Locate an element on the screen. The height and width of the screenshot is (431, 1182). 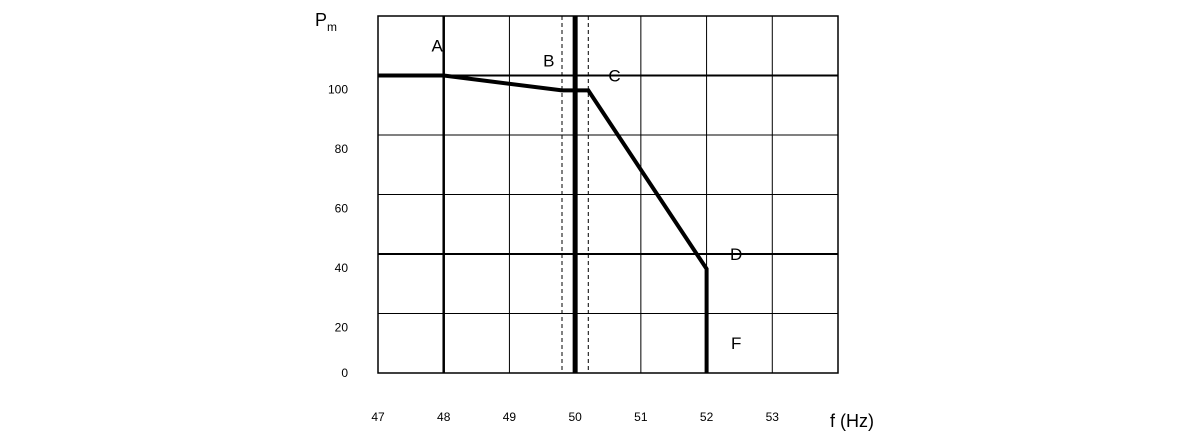
y-tick-label: 0 is located at coordinates (344, 373).